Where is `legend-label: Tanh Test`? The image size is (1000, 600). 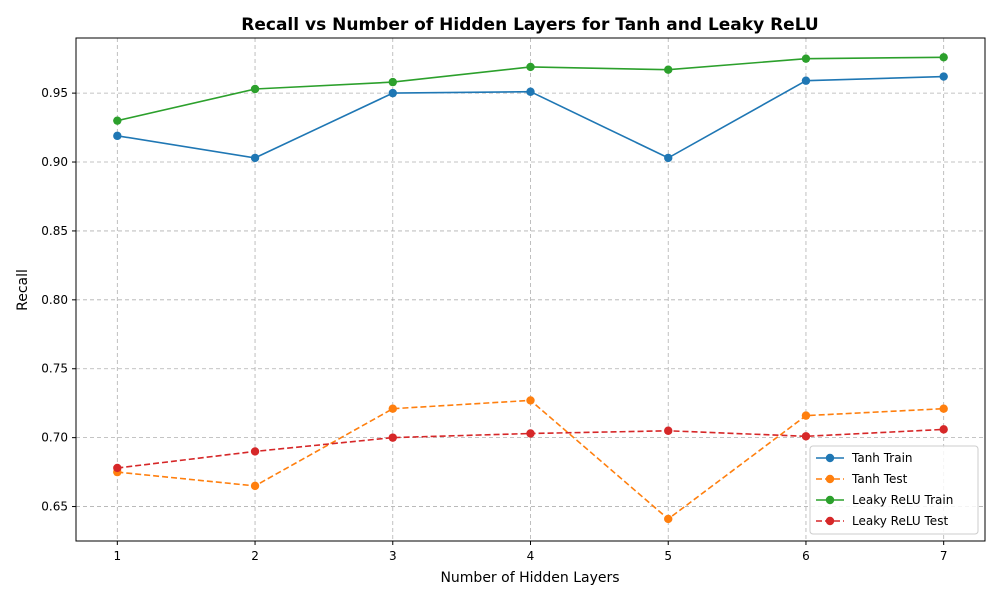 legend-label: Tanh Test is located at coordinates (879, 479).